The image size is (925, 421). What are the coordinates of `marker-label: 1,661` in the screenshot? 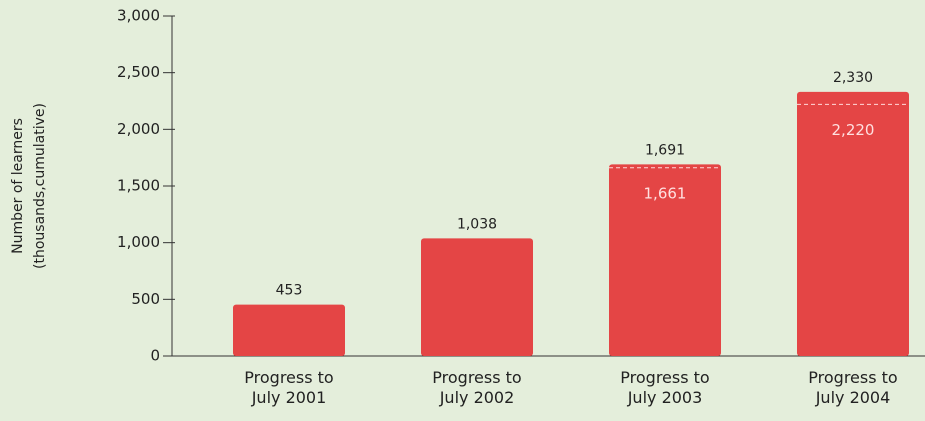 It's located at (665, 193).